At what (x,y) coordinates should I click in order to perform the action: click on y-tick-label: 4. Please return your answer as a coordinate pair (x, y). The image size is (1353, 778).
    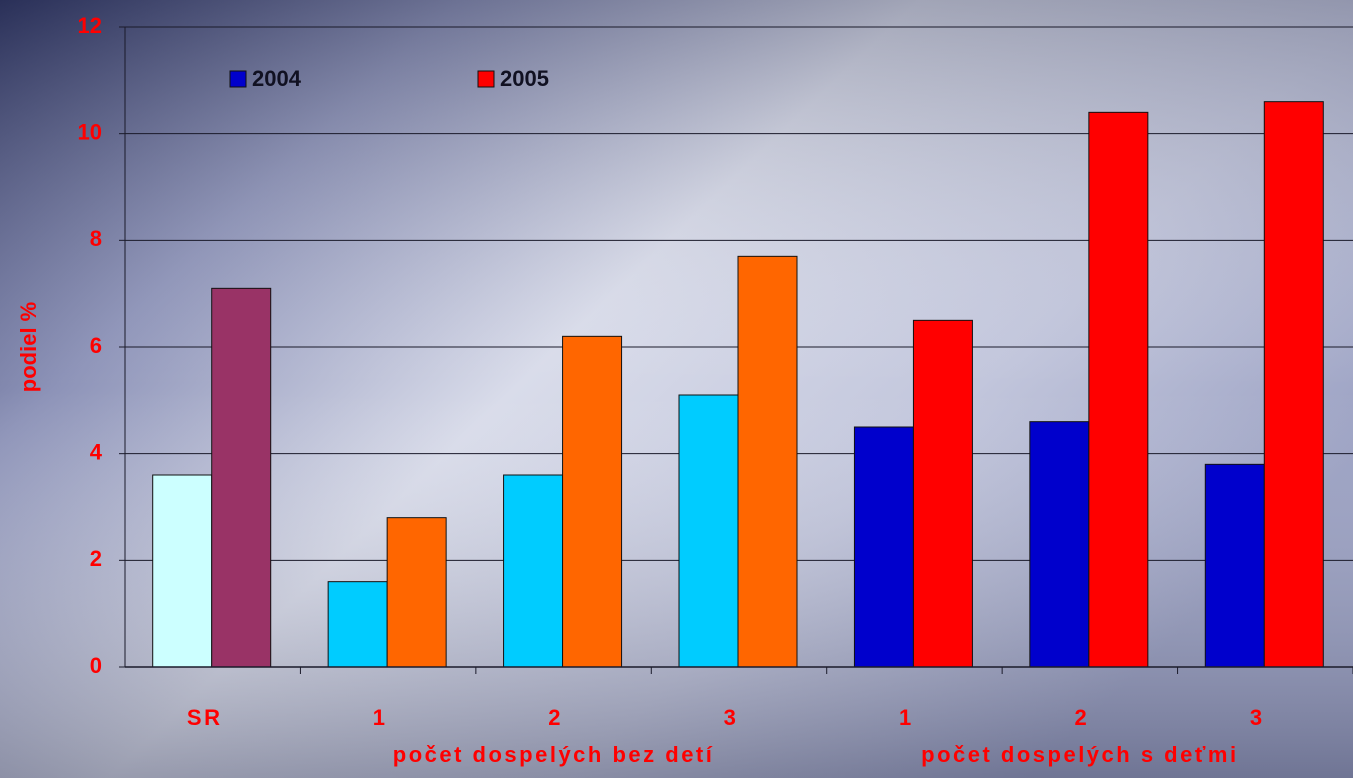
    Looking at the image, I should click on (96, 451).